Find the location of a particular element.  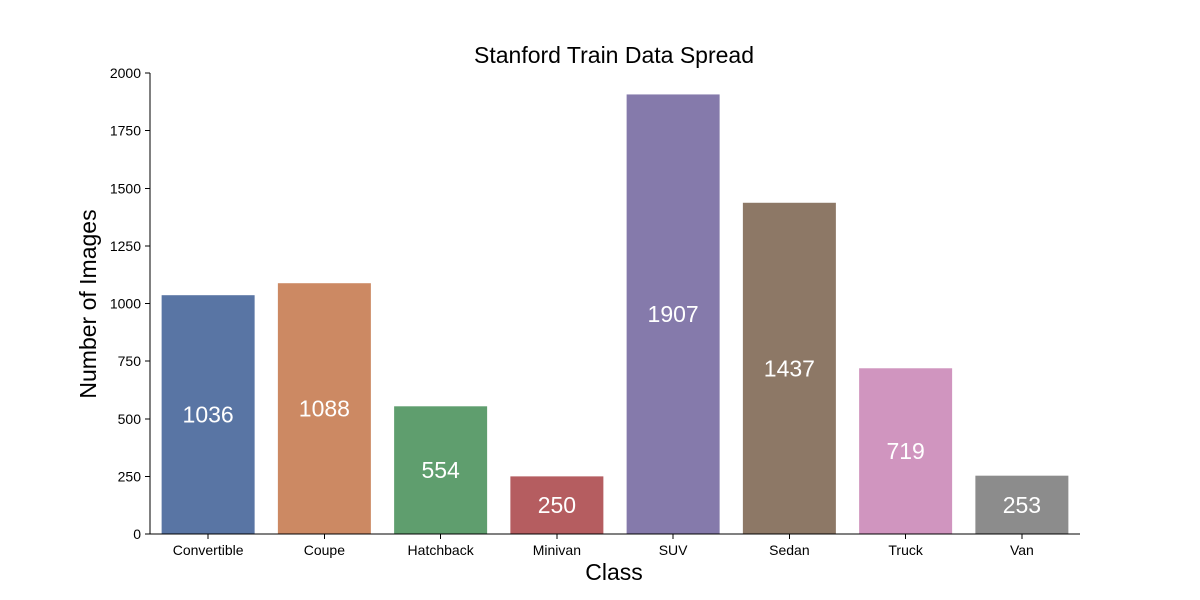

y-axis: 0 250 500 750 1000 1250 1500 1750 2000 is located at coordinates (130, 303).